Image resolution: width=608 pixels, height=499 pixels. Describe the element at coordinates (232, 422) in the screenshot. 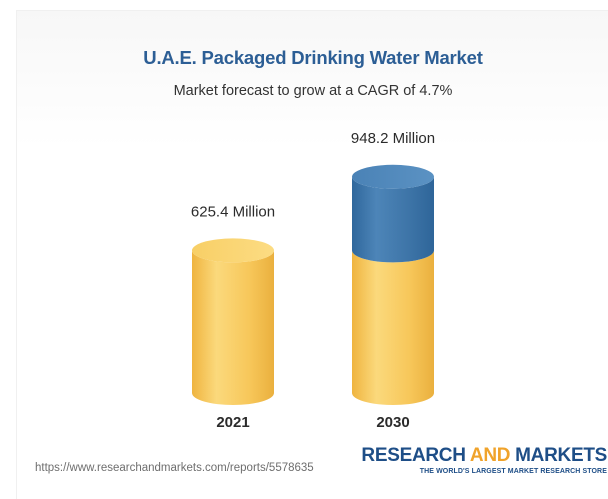

I see `category-label: 2021` at that location.